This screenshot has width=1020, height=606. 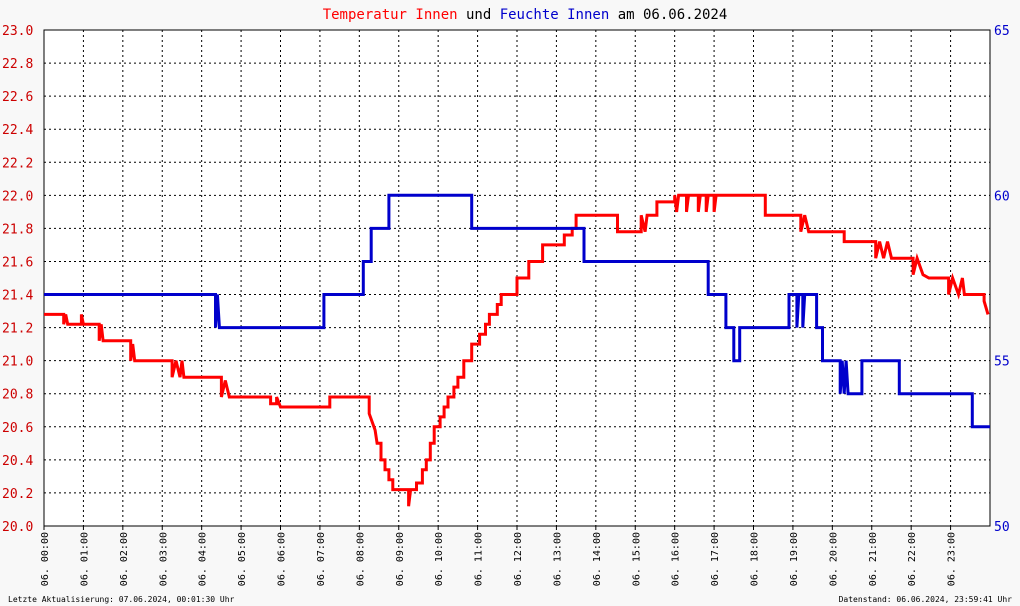 What do you see at coordinates (321, 559) in the screenshot?
I see `x-tick-label: 06. 07:00` at bounding box center [321, 559].